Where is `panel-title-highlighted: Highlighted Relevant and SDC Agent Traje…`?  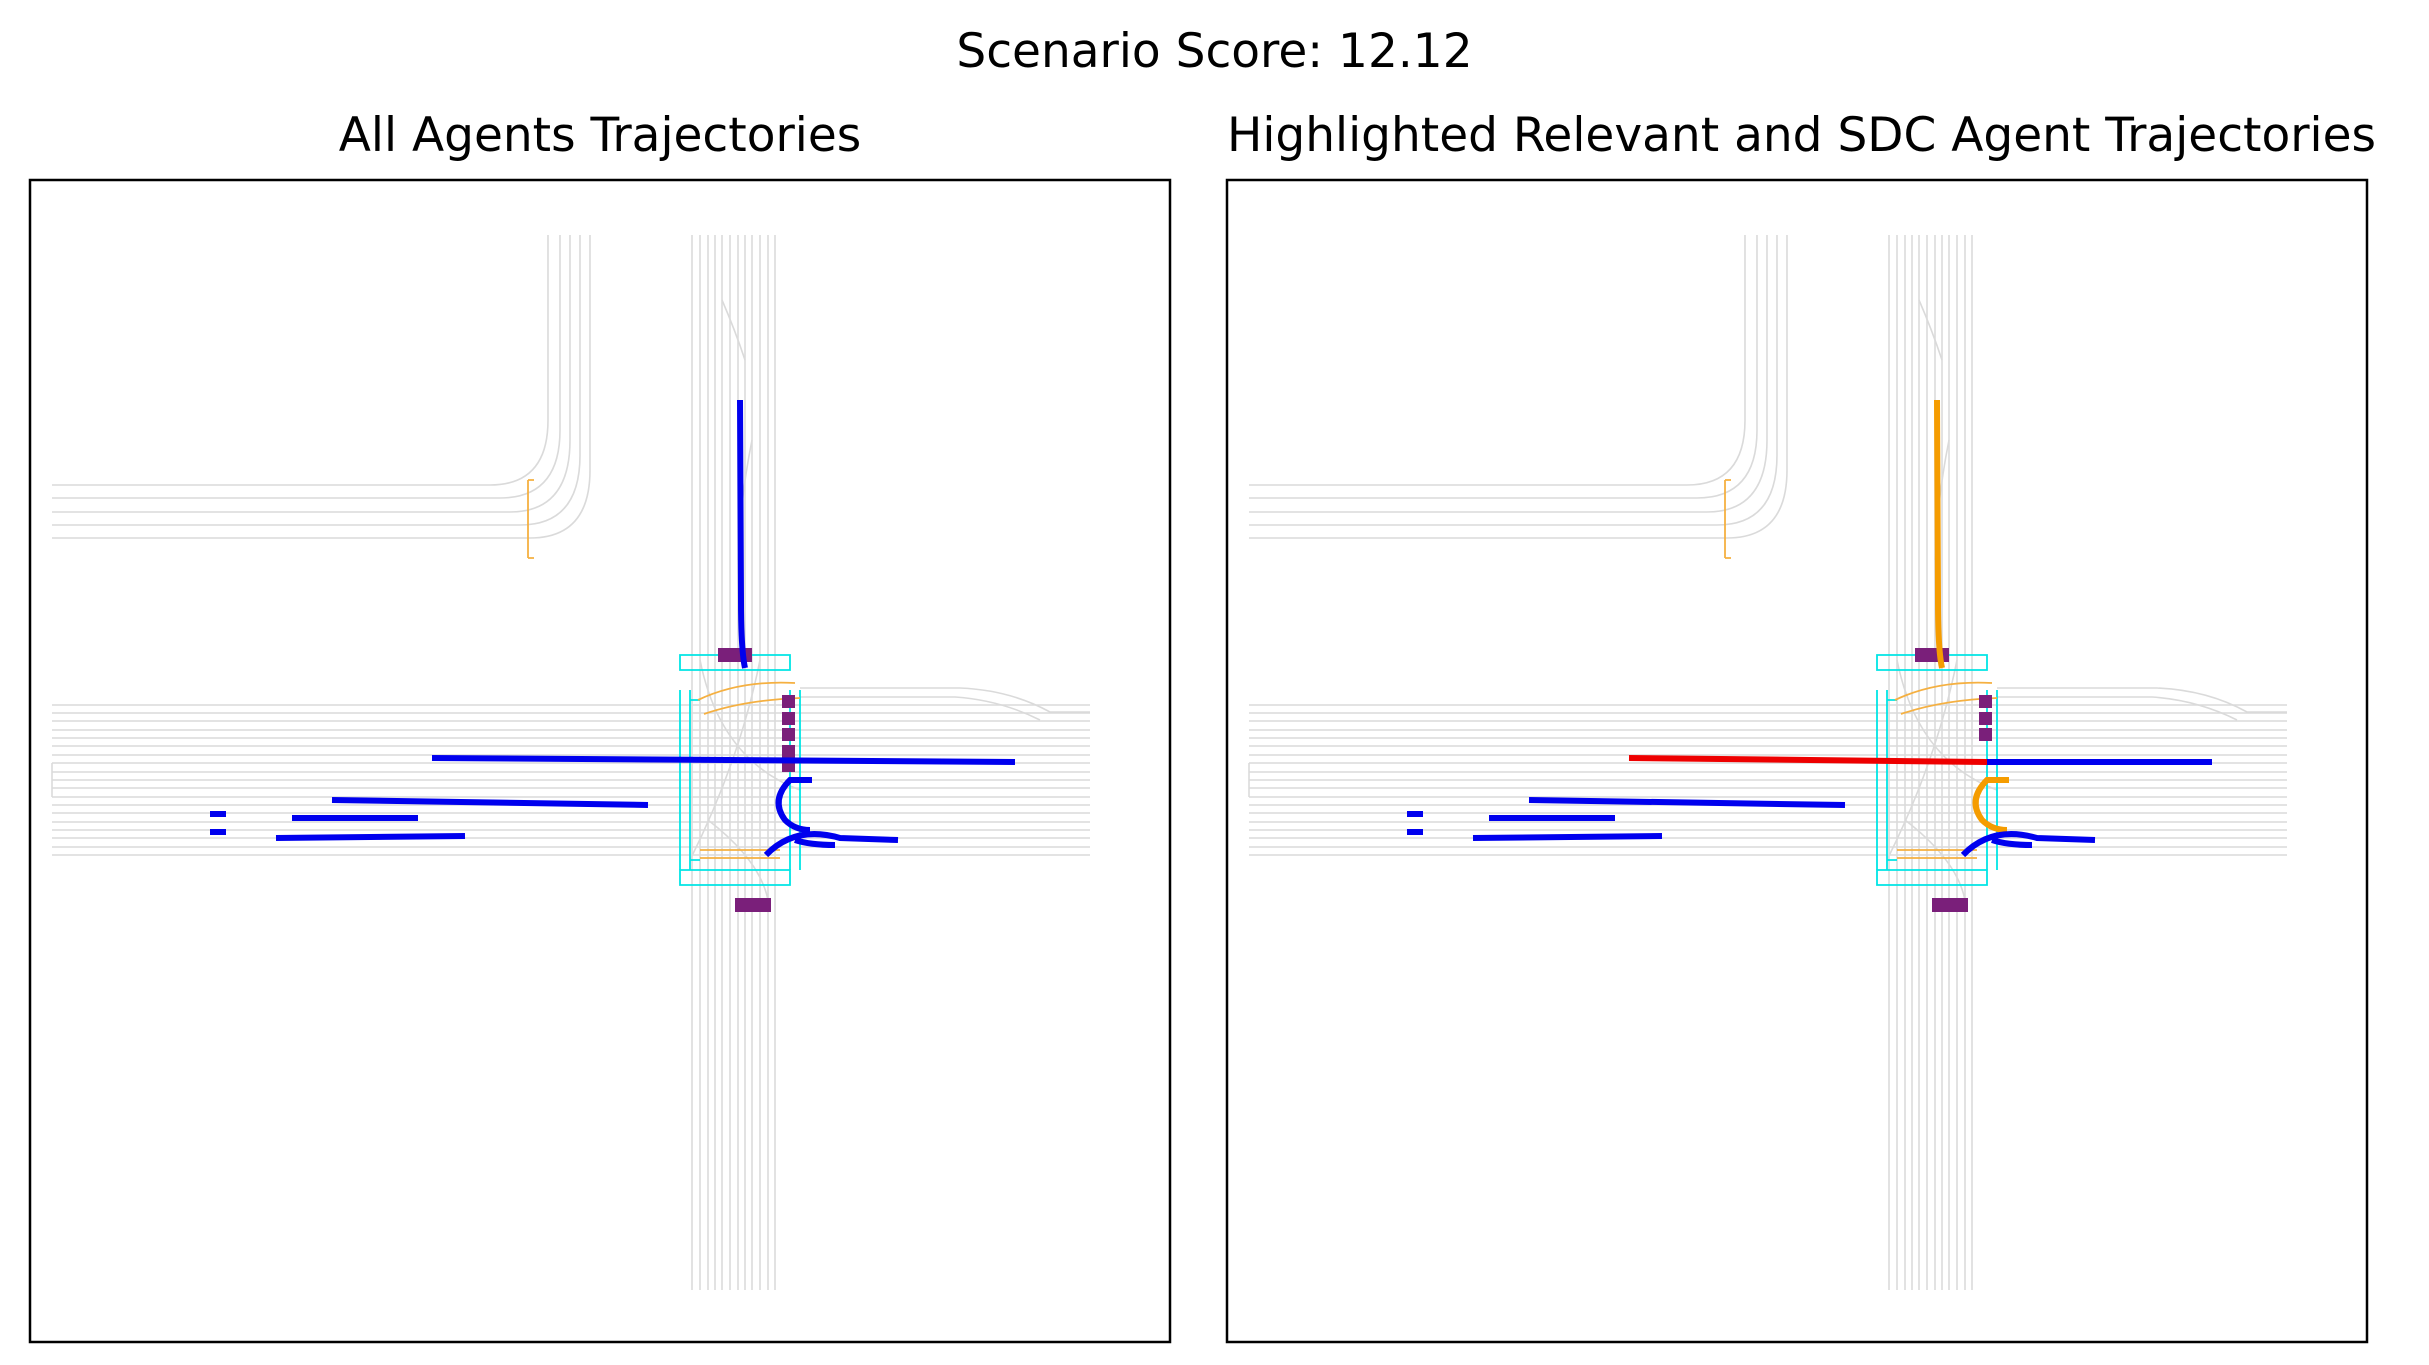 panel-title-highlighted: Highlighted Relevant and SDC Agent Traje… is located at coordinates (1801, 135).